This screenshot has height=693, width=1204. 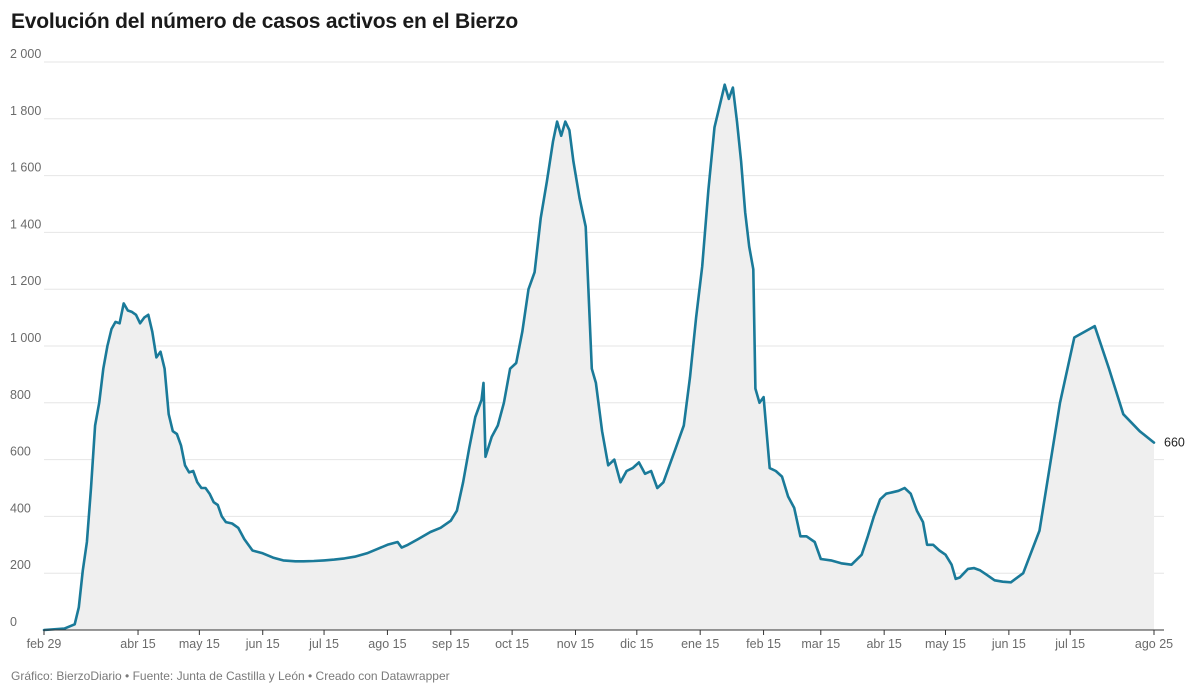 What do you see at coordinates (512, 644) in the screenshot?
I see `x-tick-label: oct 15` at bounding box center [512, 644].